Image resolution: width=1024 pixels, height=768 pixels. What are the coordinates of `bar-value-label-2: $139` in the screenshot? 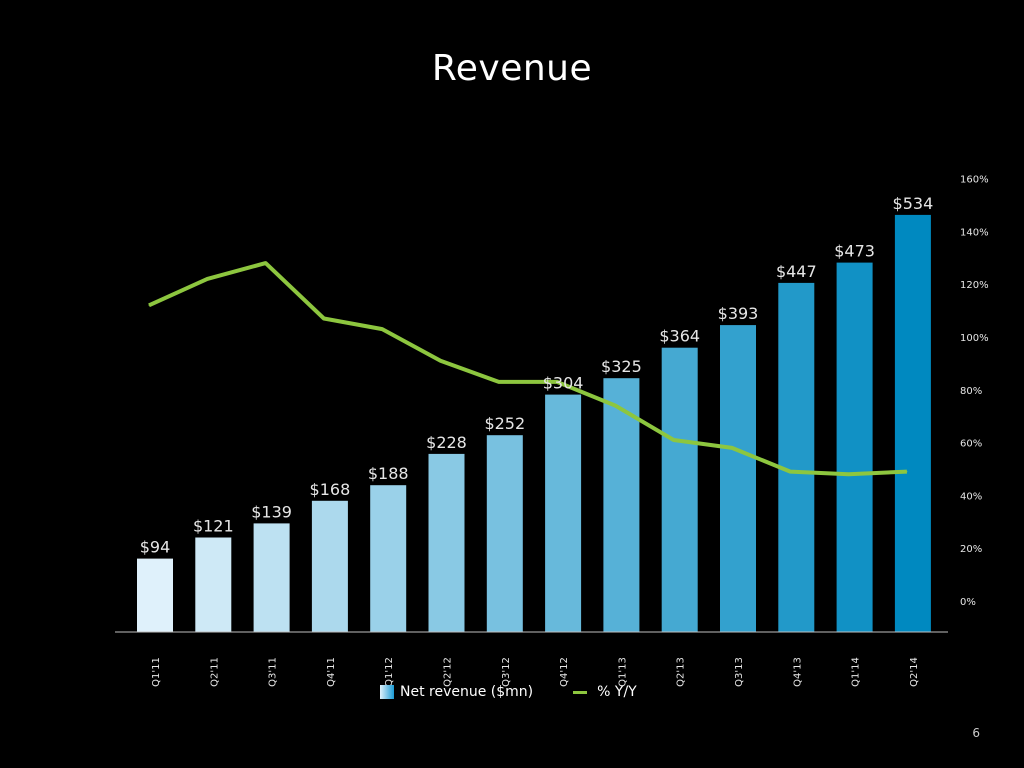 It's located at (271, 511).